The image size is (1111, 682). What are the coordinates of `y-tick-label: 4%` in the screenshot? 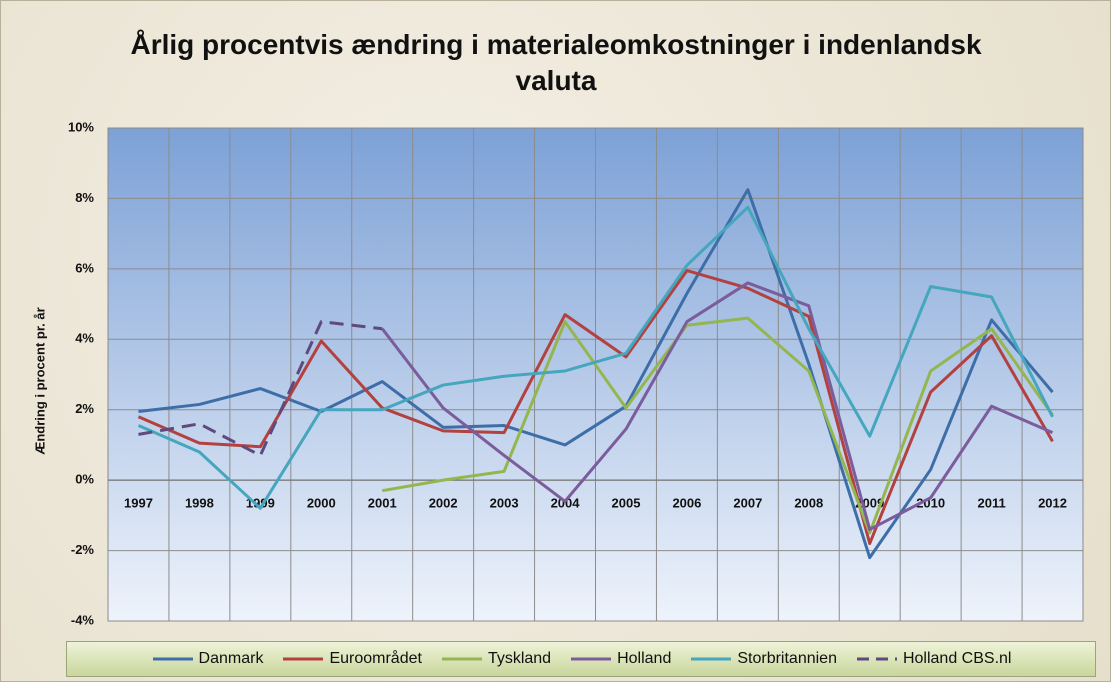 It's located at (84, 338).